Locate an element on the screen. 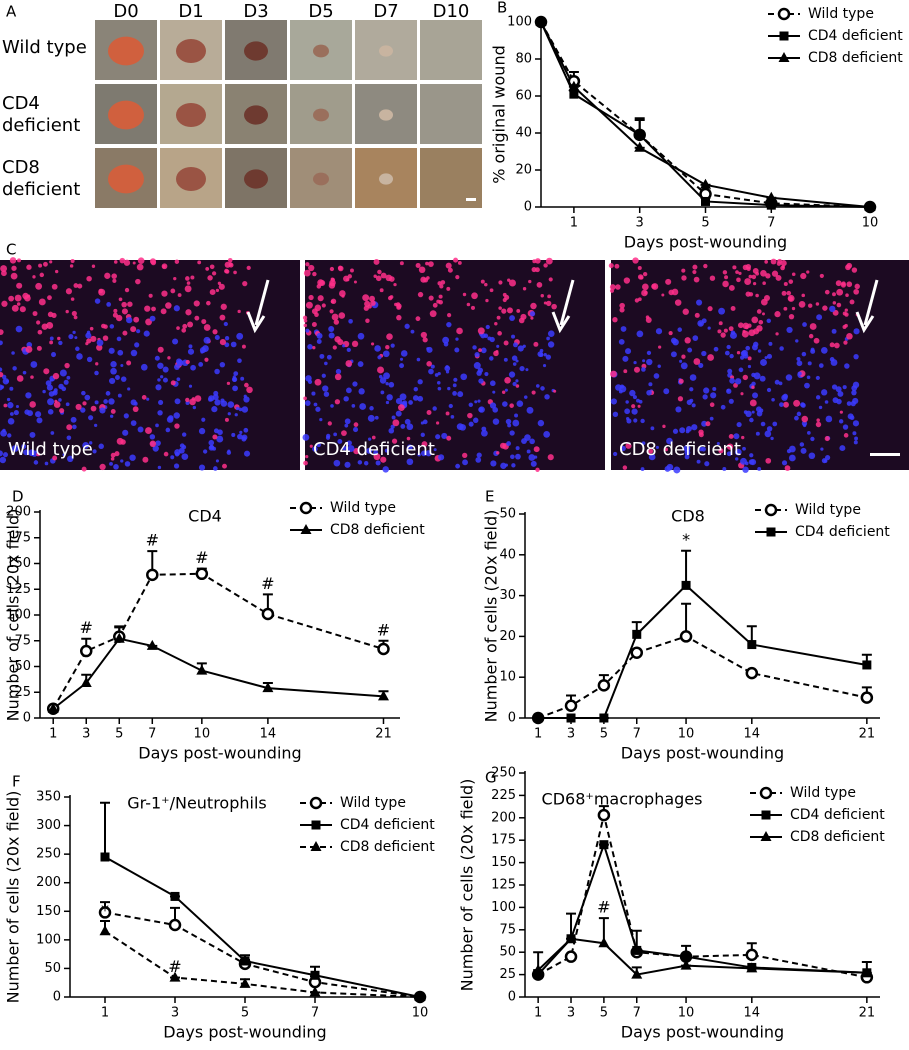 The image size is (909, 1050). x-tick-label: 14 is located at coordinates (752, 734).